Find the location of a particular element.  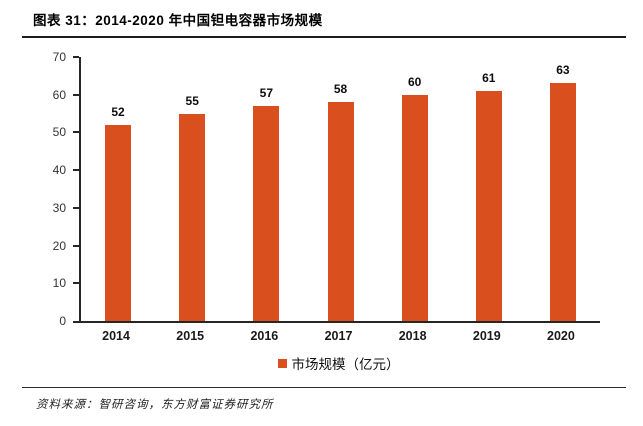

x-axis-labels: 2014 2015 2016 2017 2018 2019 2020 is located at coordinates (338, 338).